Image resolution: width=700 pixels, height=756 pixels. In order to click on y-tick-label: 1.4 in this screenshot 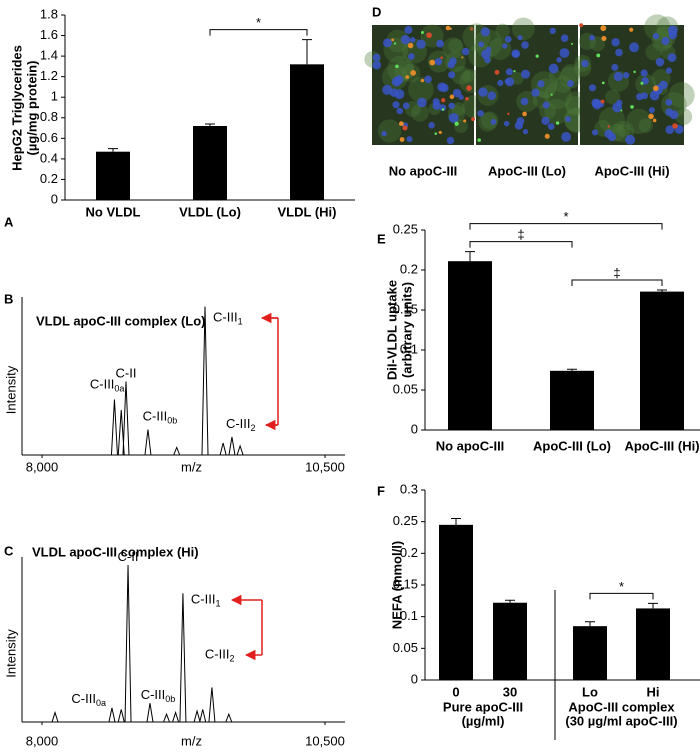, I will do `click(49, 55)`.